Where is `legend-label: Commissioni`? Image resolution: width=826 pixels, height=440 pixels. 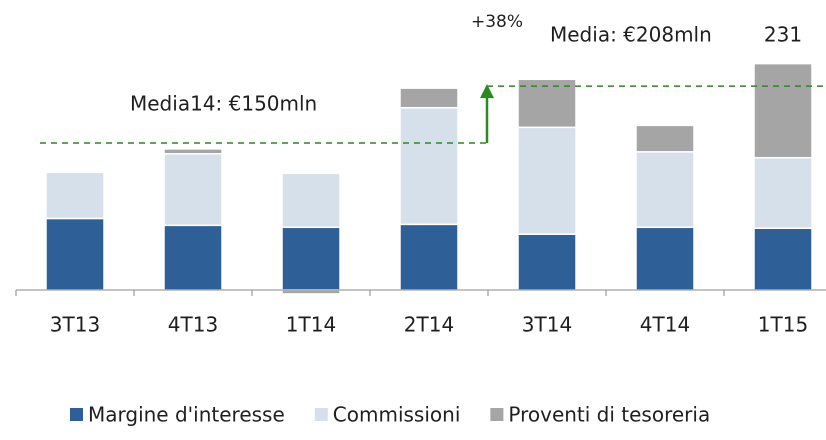 legend-label: Commissioni is located at coordinates (397, 415).